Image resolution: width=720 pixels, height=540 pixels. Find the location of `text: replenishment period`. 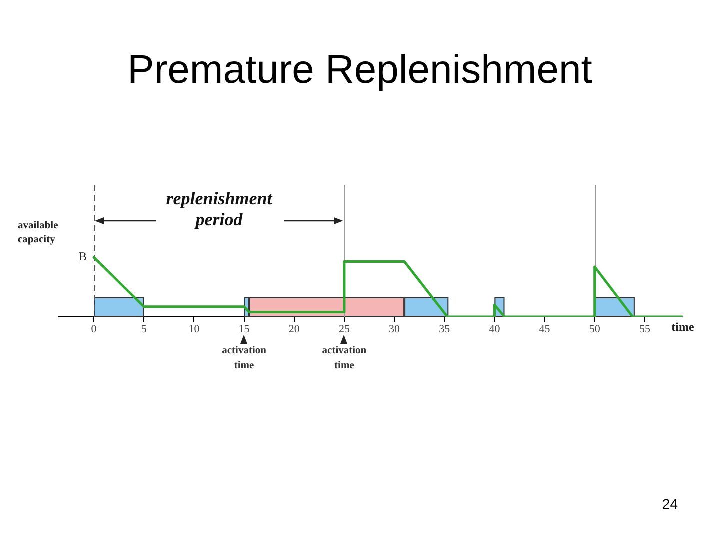

text: replenishment period is located at coordinates (220, 209).